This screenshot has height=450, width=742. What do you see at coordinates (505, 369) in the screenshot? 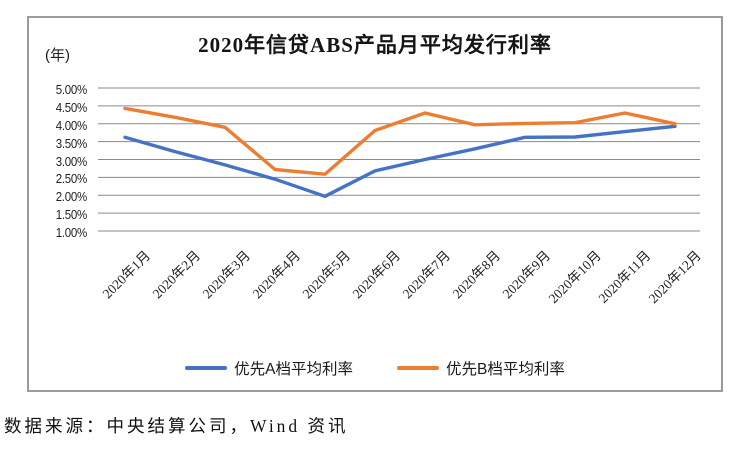
I see `legend-label: 优先B档平均利率` at bounding box center [505, 369].